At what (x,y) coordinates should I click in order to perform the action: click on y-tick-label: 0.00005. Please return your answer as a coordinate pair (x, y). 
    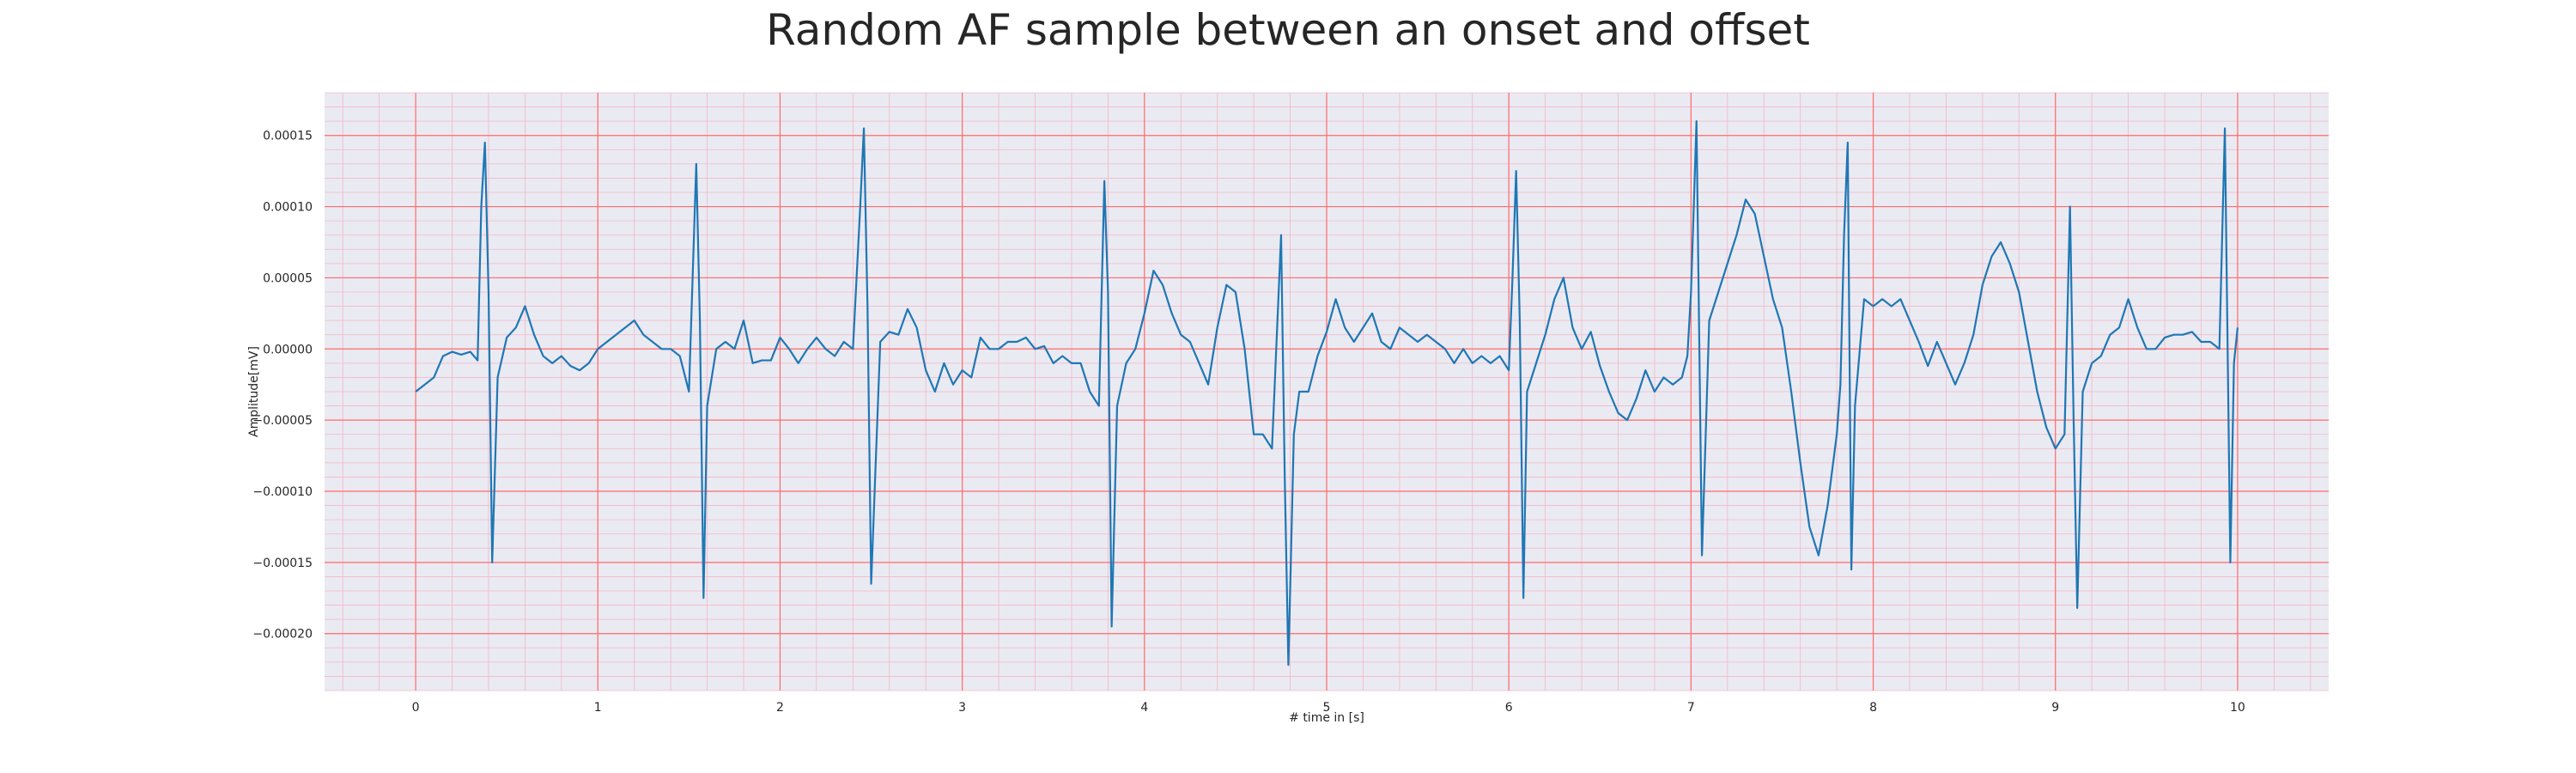
    Looking at the image, I should click on (288, 278).